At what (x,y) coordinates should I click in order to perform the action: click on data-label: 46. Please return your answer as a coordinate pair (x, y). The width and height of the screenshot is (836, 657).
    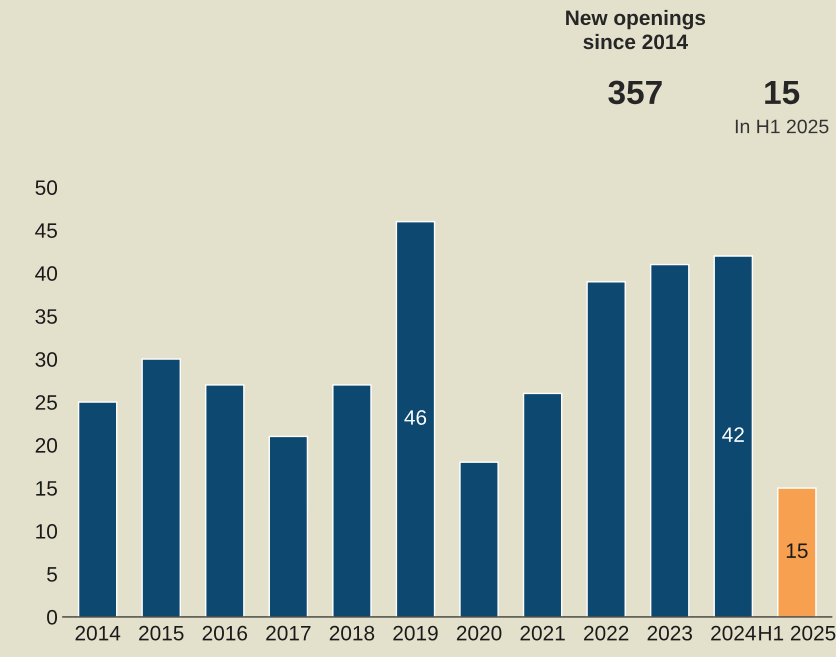
    Looking at the image, I should click on (415, 417).